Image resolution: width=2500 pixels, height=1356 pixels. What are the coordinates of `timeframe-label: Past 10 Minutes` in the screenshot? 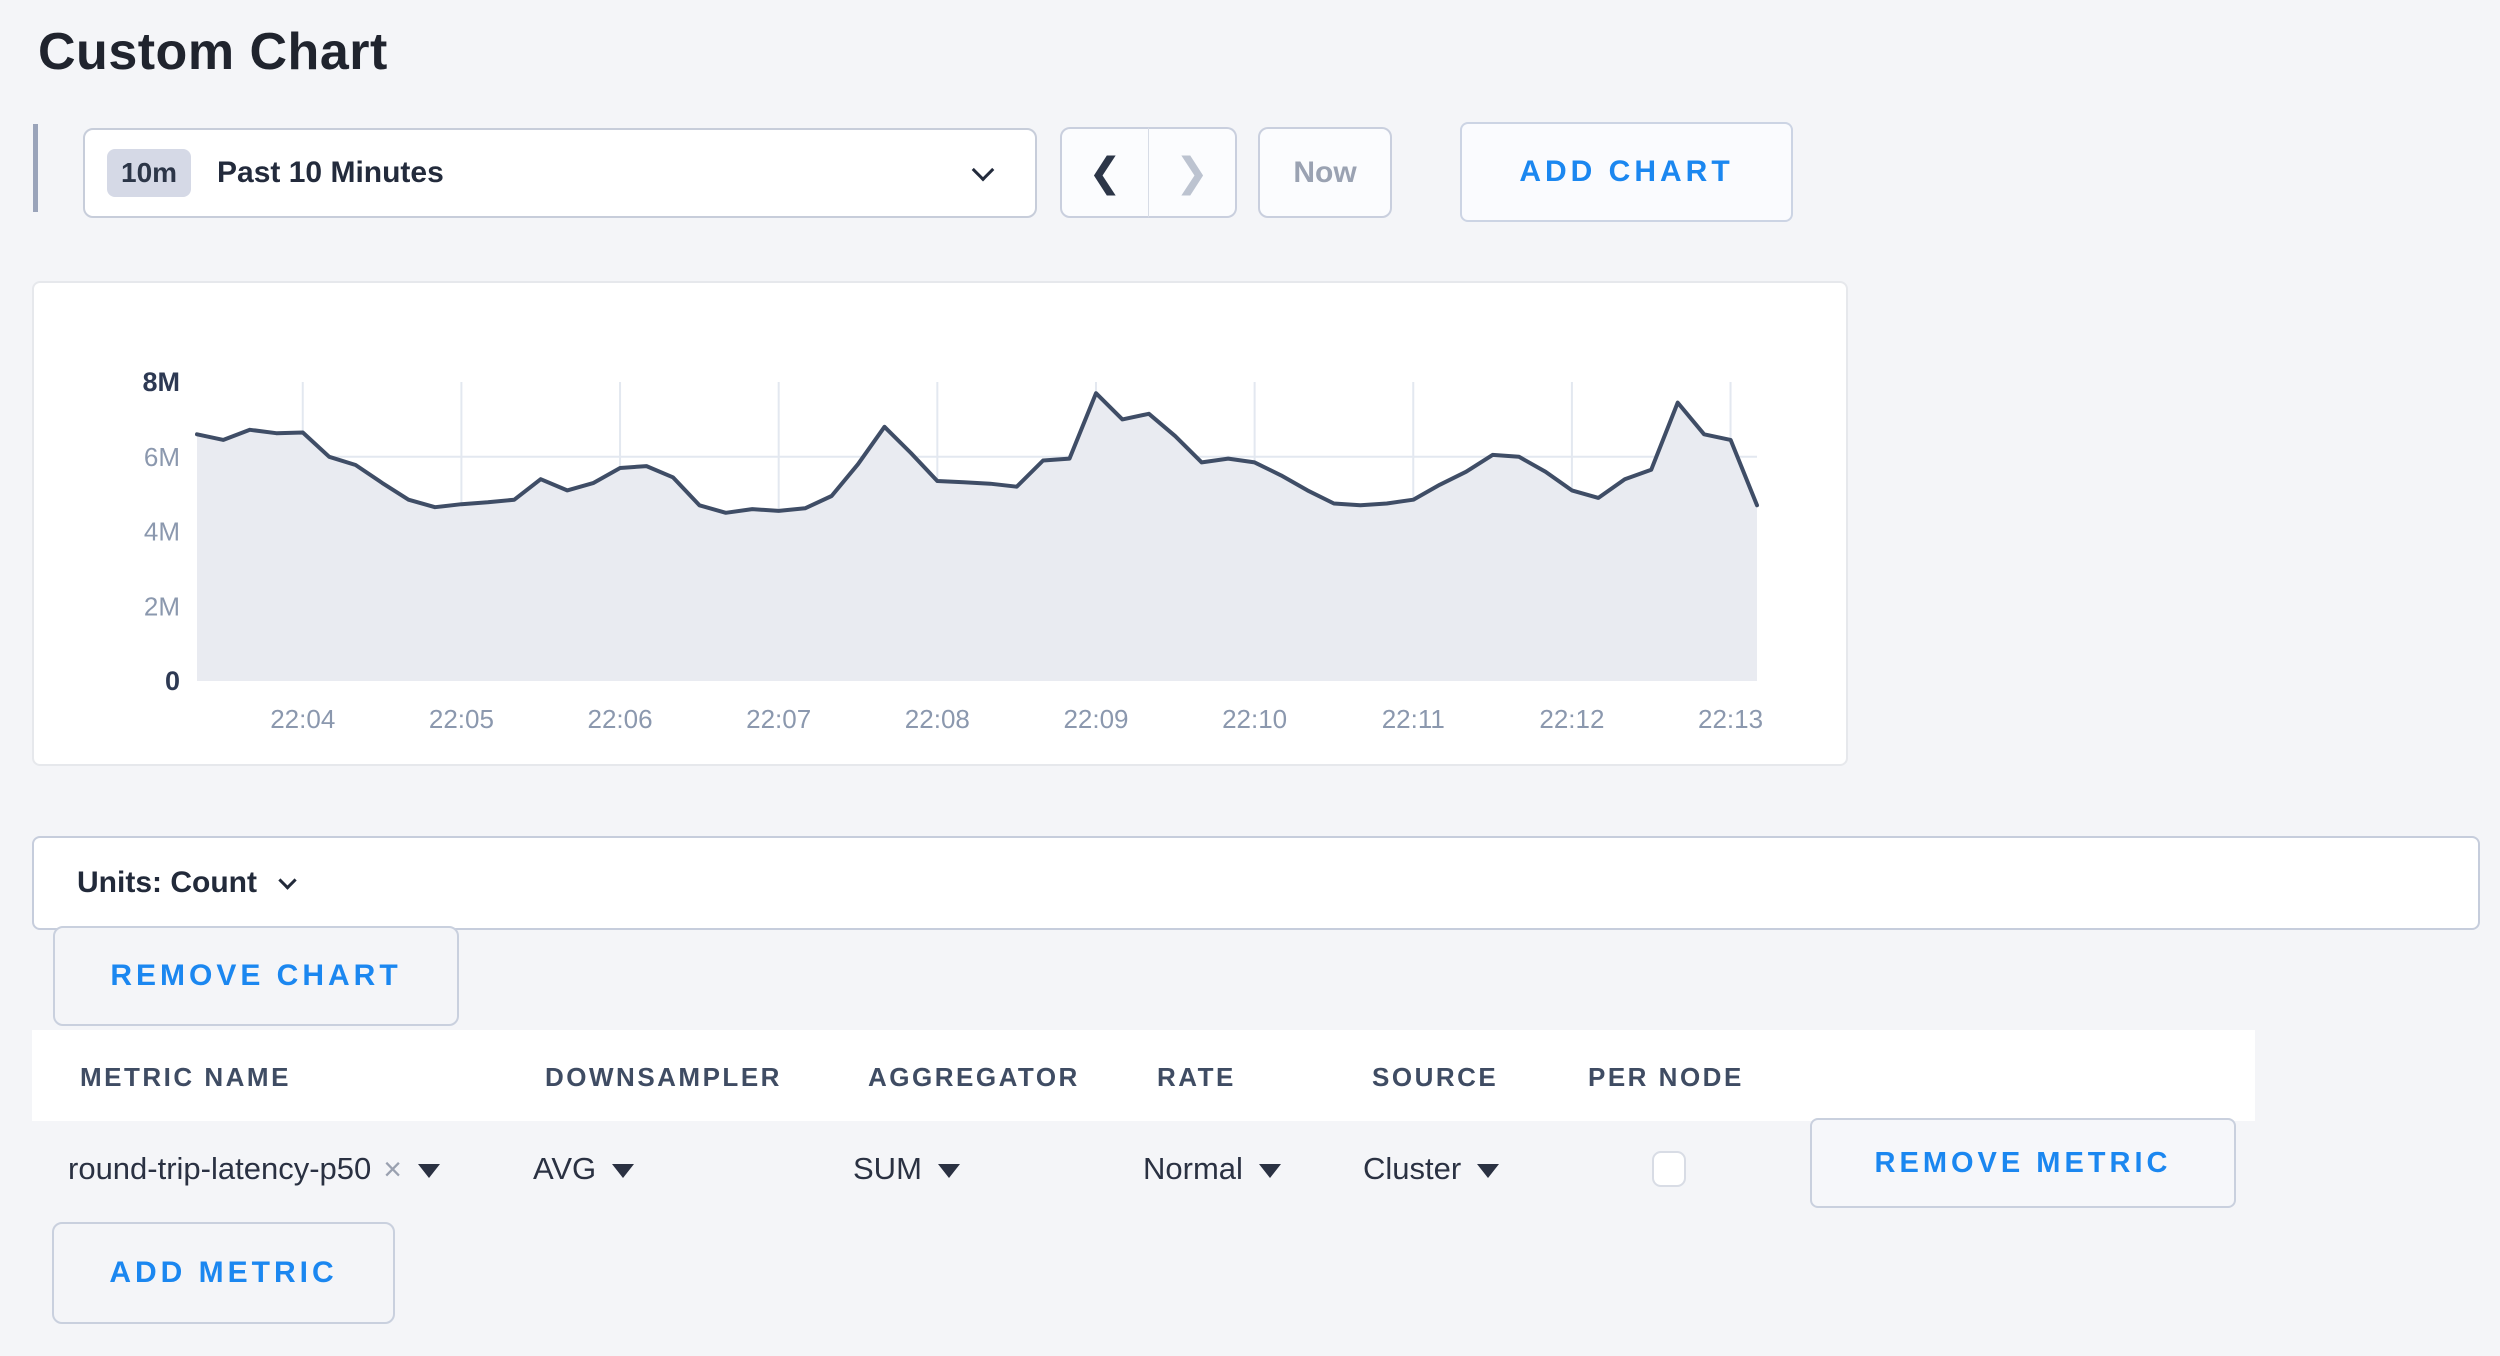 It's located at (330, 172).